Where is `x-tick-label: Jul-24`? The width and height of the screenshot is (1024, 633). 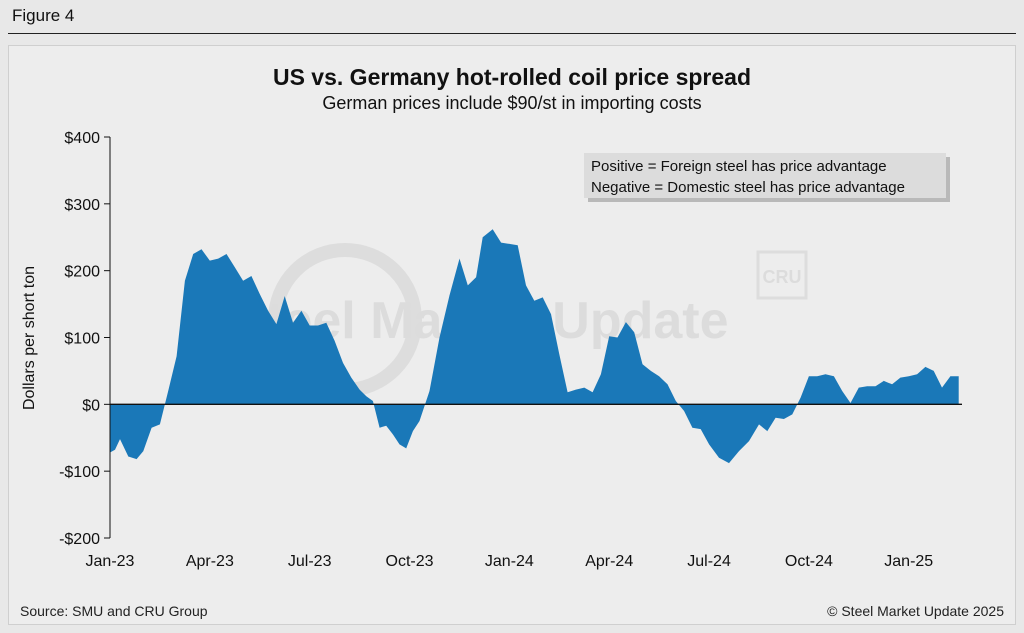
x-tick-label: Jul-24 is located at coordinates (709, 561).